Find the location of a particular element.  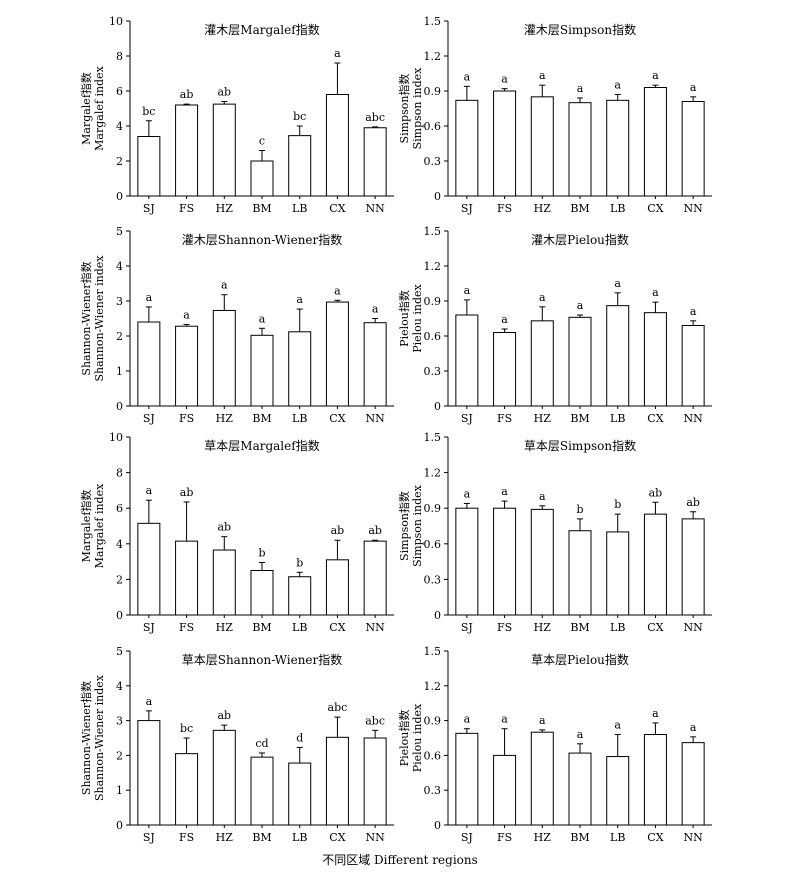

y-axis-title: Pielou指数 is located at coordinates (404, 318).